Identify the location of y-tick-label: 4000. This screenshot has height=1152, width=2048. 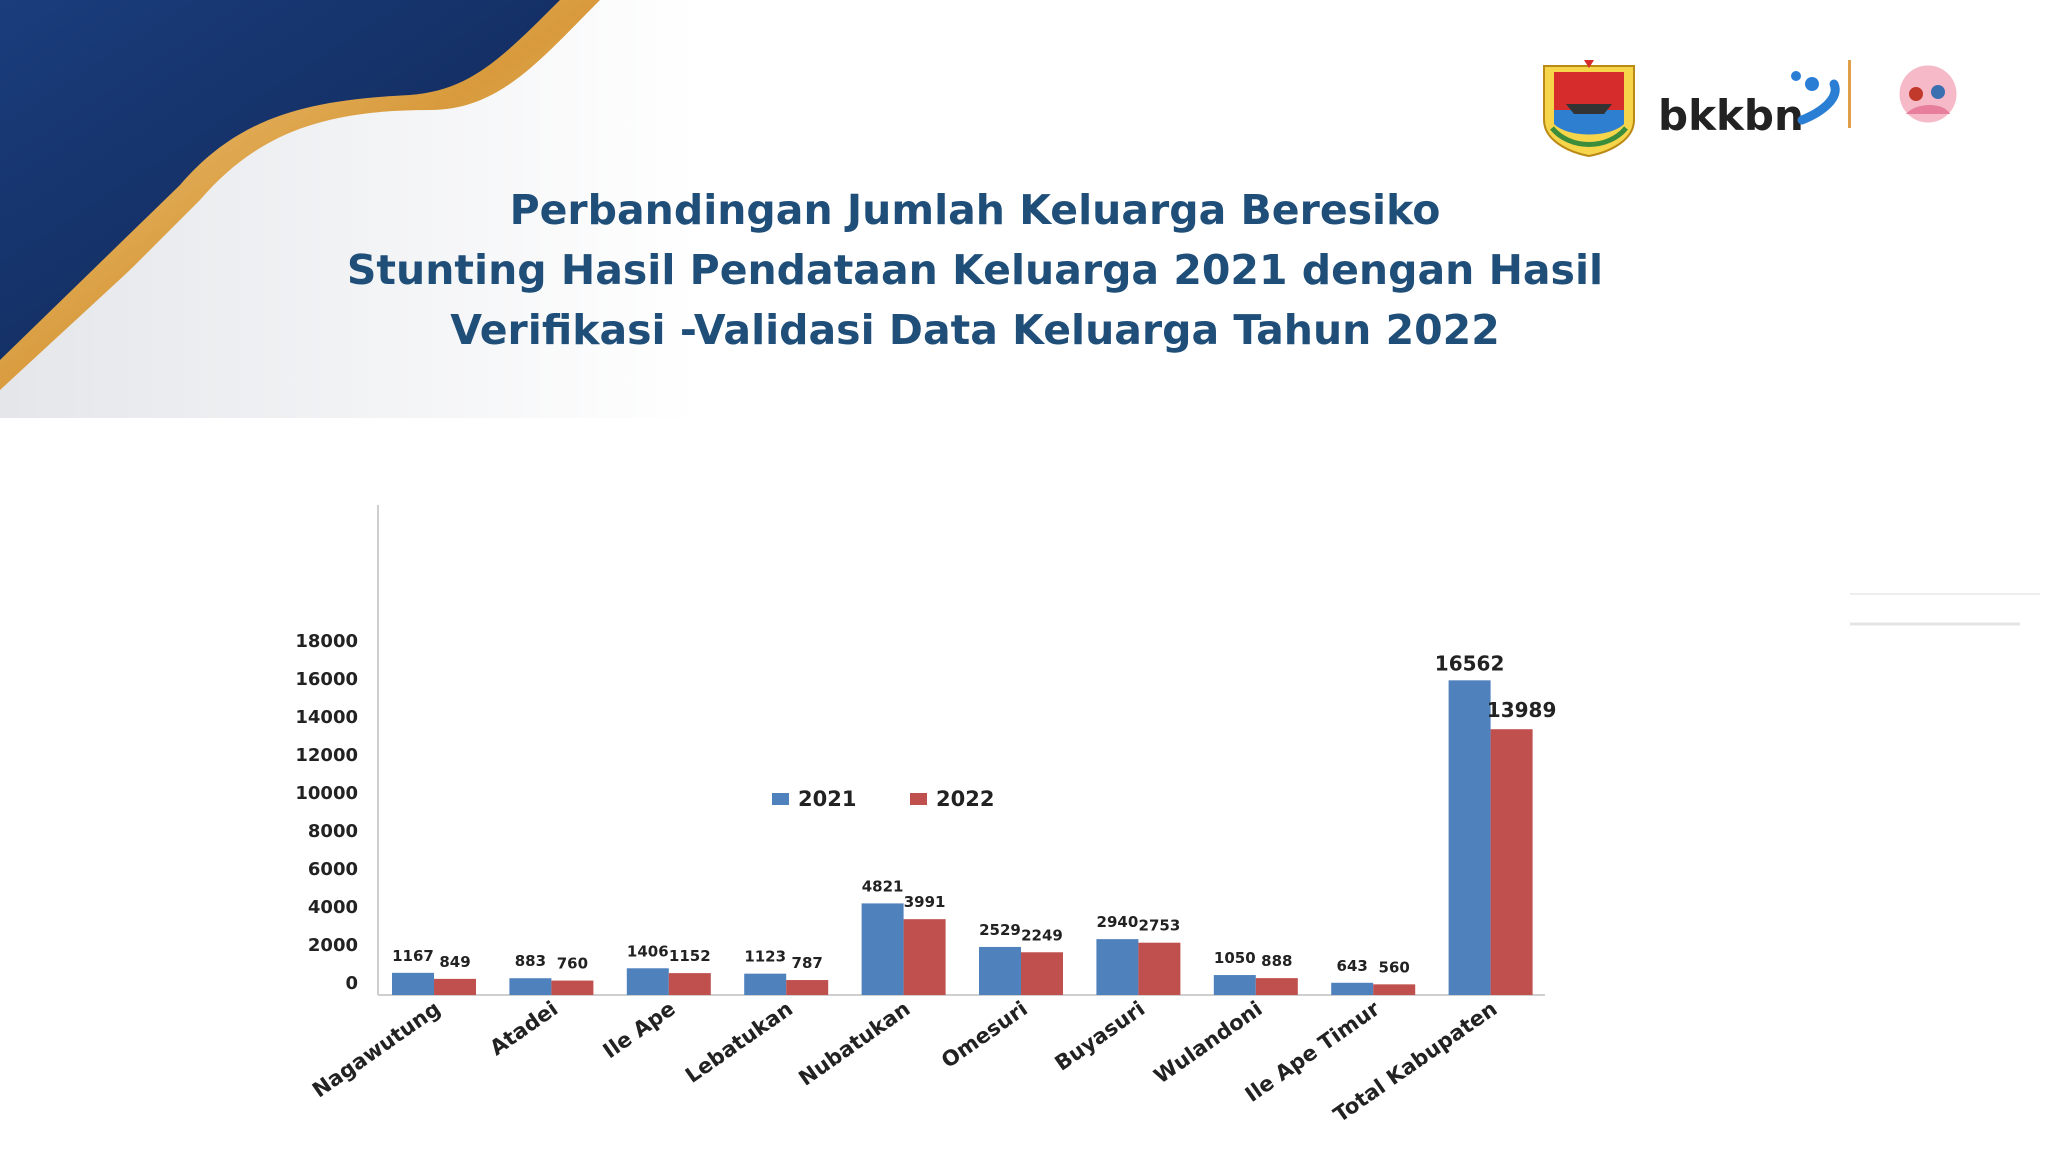
(333, 907).